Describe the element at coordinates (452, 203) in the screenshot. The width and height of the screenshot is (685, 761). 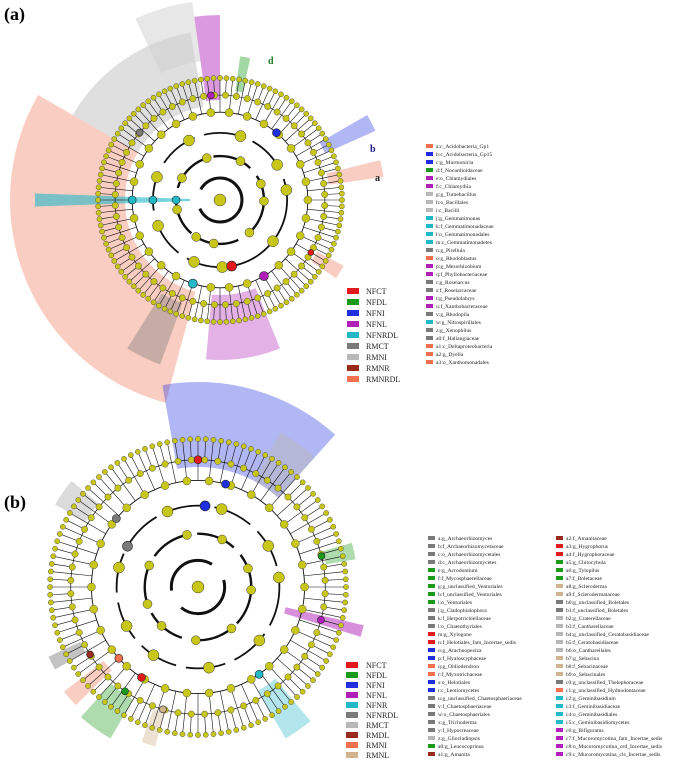
I see `taxa-label: h:o_Bacillales` at that location.